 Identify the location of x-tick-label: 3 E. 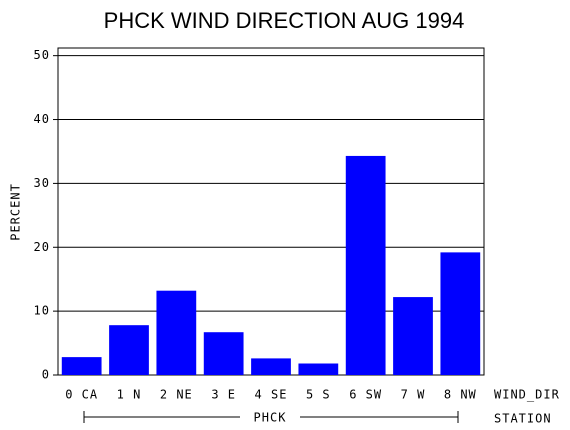
(223, 395).